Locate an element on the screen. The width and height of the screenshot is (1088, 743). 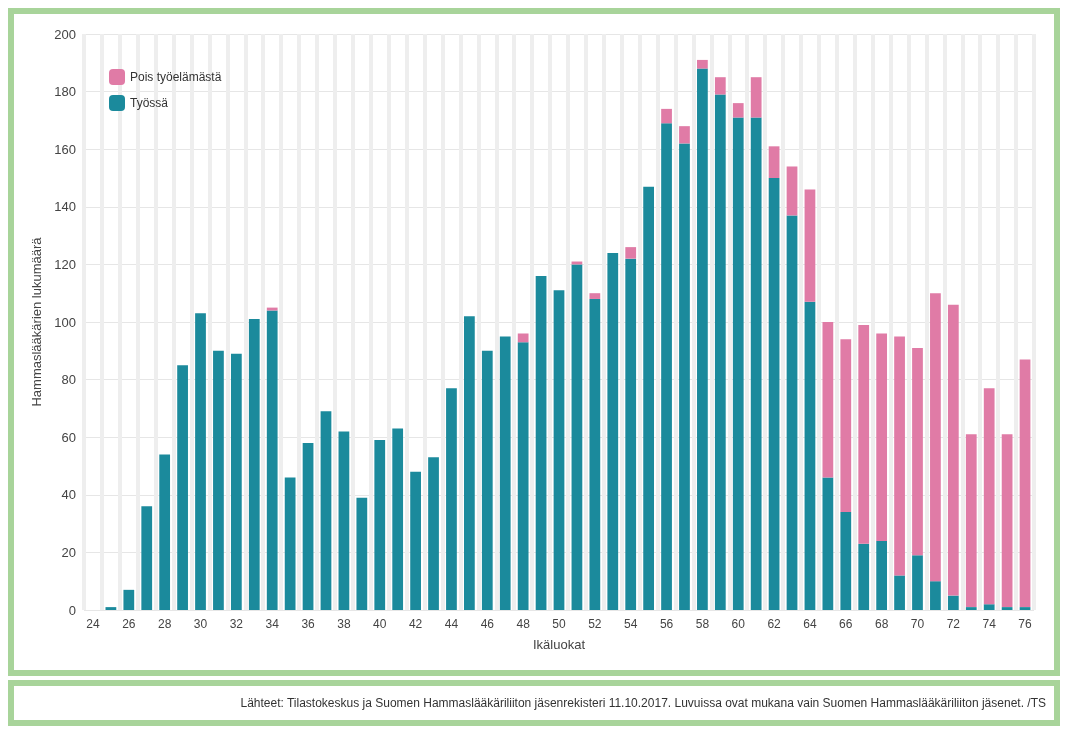
x-axis-title: Ikäluokat is located at coordinates (559, 644).